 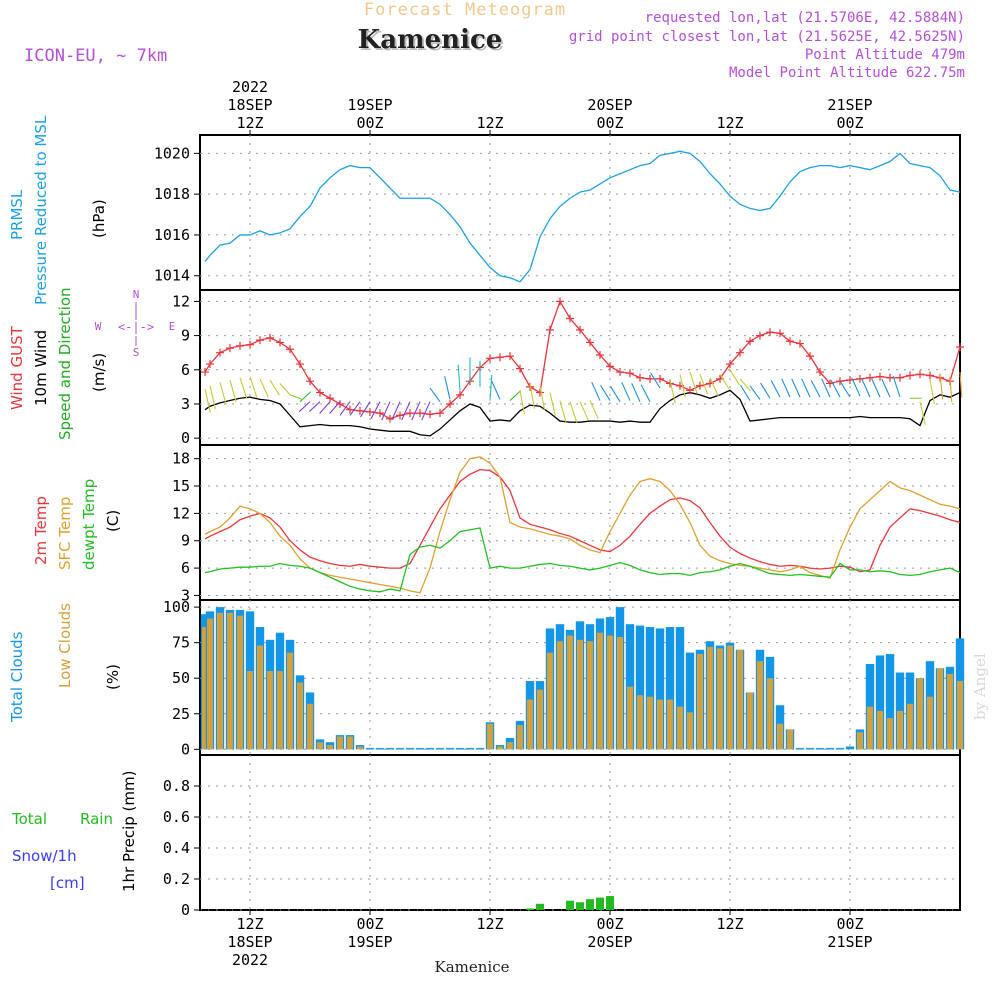 I want to click on point-altitude: Point Altitude 479m, so click(x=885, y=55).